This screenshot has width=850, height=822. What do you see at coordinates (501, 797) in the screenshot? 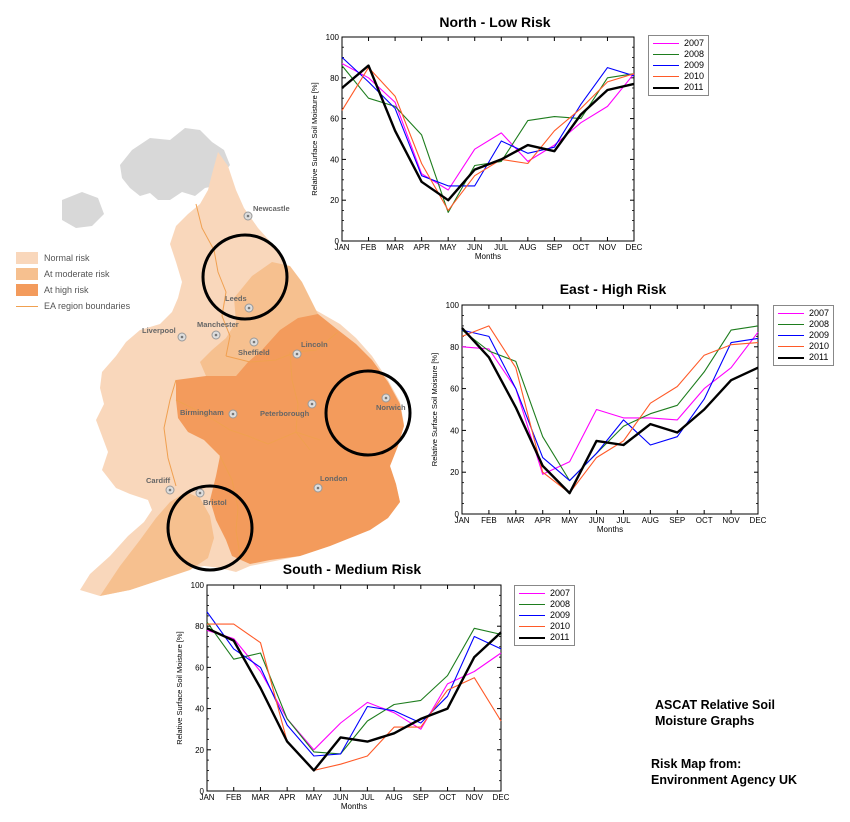
I see `south-xtick-label: DEC` at bounding box center [501, 797].